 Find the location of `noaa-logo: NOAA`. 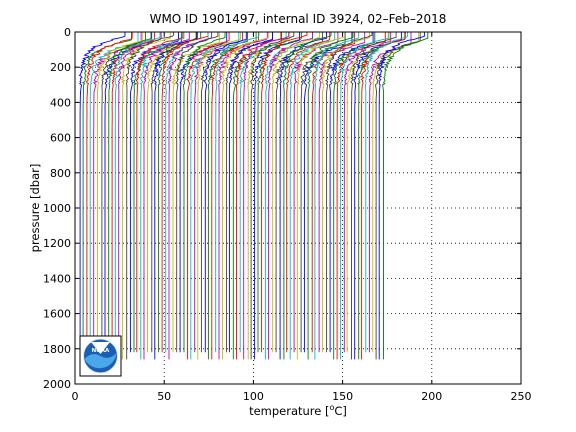

noaa-logo: NOAA is located at coordinates (100, 356).